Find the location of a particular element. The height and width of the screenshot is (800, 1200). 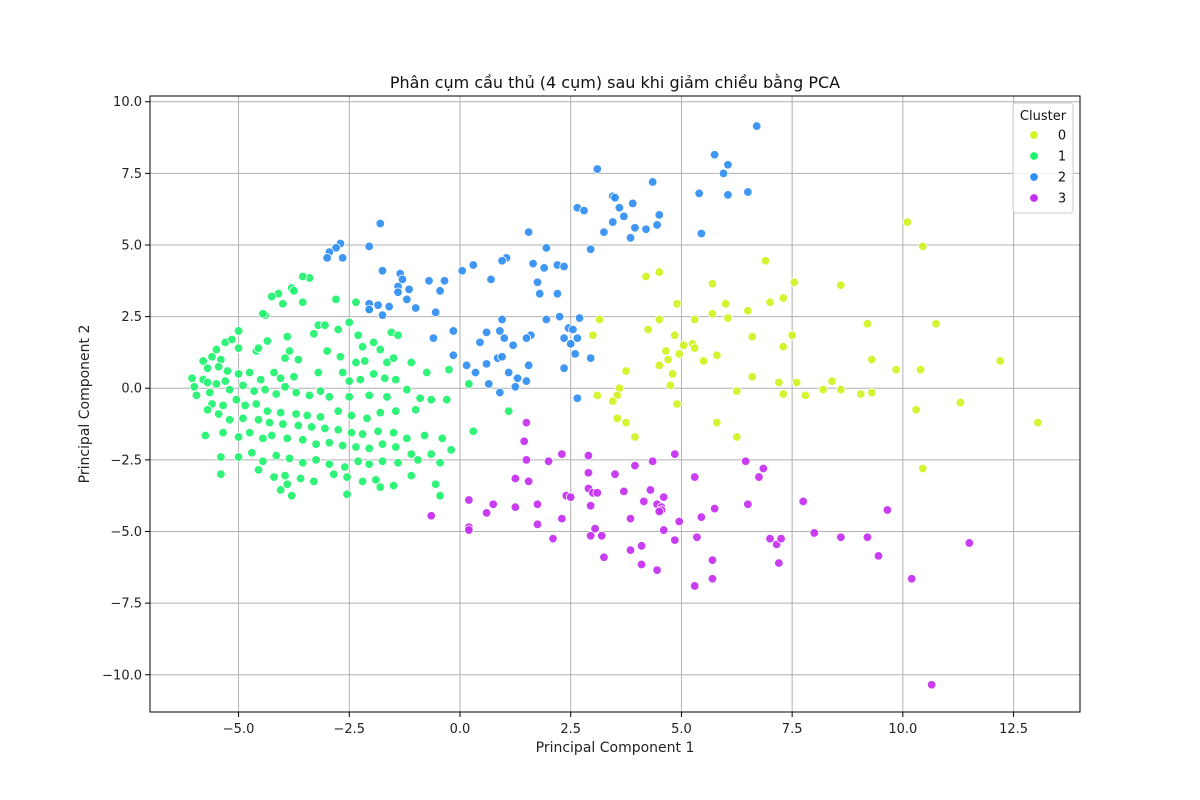

x-tick-label: 10.0 is located at coordinates (902, 729).